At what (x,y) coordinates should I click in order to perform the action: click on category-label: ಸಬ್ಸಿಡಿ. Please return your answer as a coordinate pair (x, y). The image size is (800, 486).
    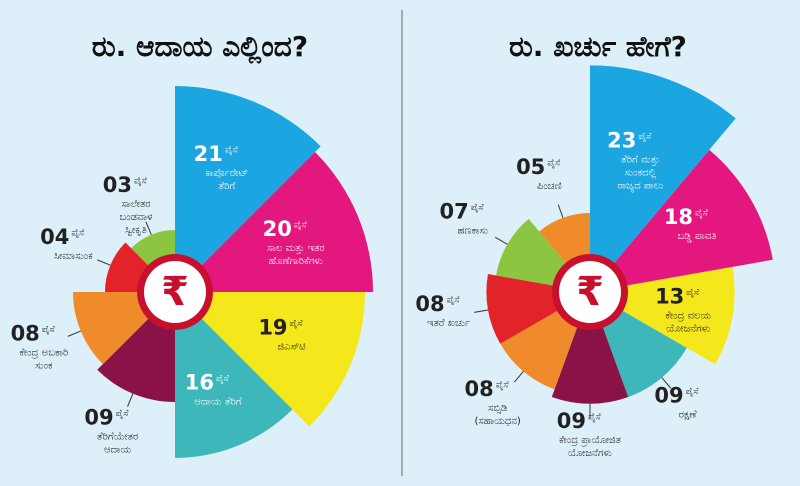
    Looking at the image, I should click on (497, 408).